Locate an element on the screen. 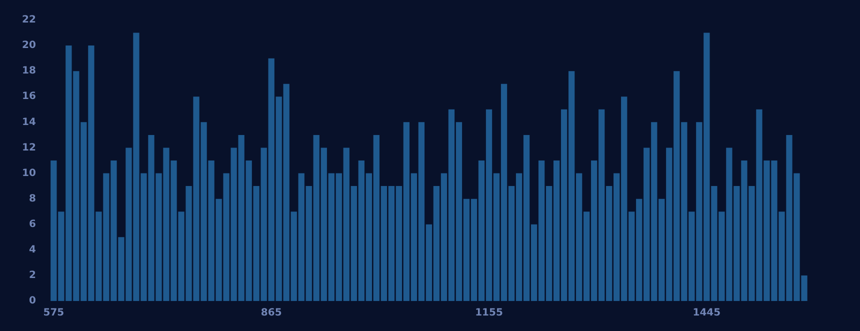  y-tick-label: 4 is located at coordinates (32, 250).